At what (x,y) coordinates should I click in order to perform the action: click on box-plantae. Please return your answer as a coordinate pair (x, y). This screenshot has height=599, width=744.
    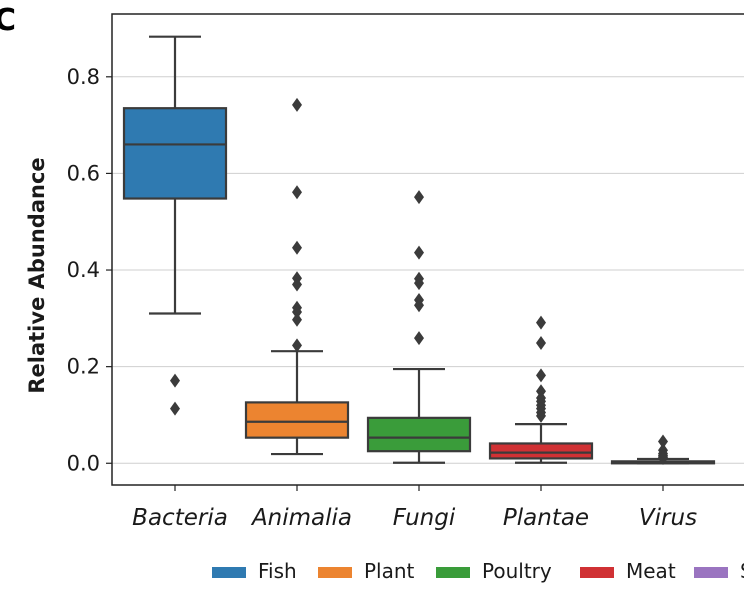
    Looking at the image, I should click on (541, 389).